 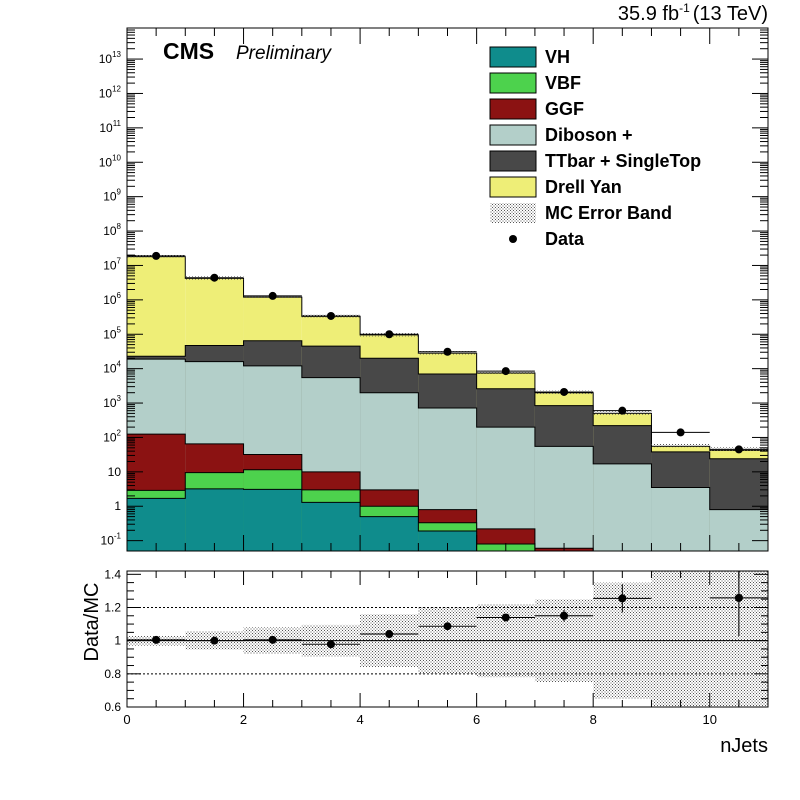 I want to click on outline-vh, so click(x=331, y=519).